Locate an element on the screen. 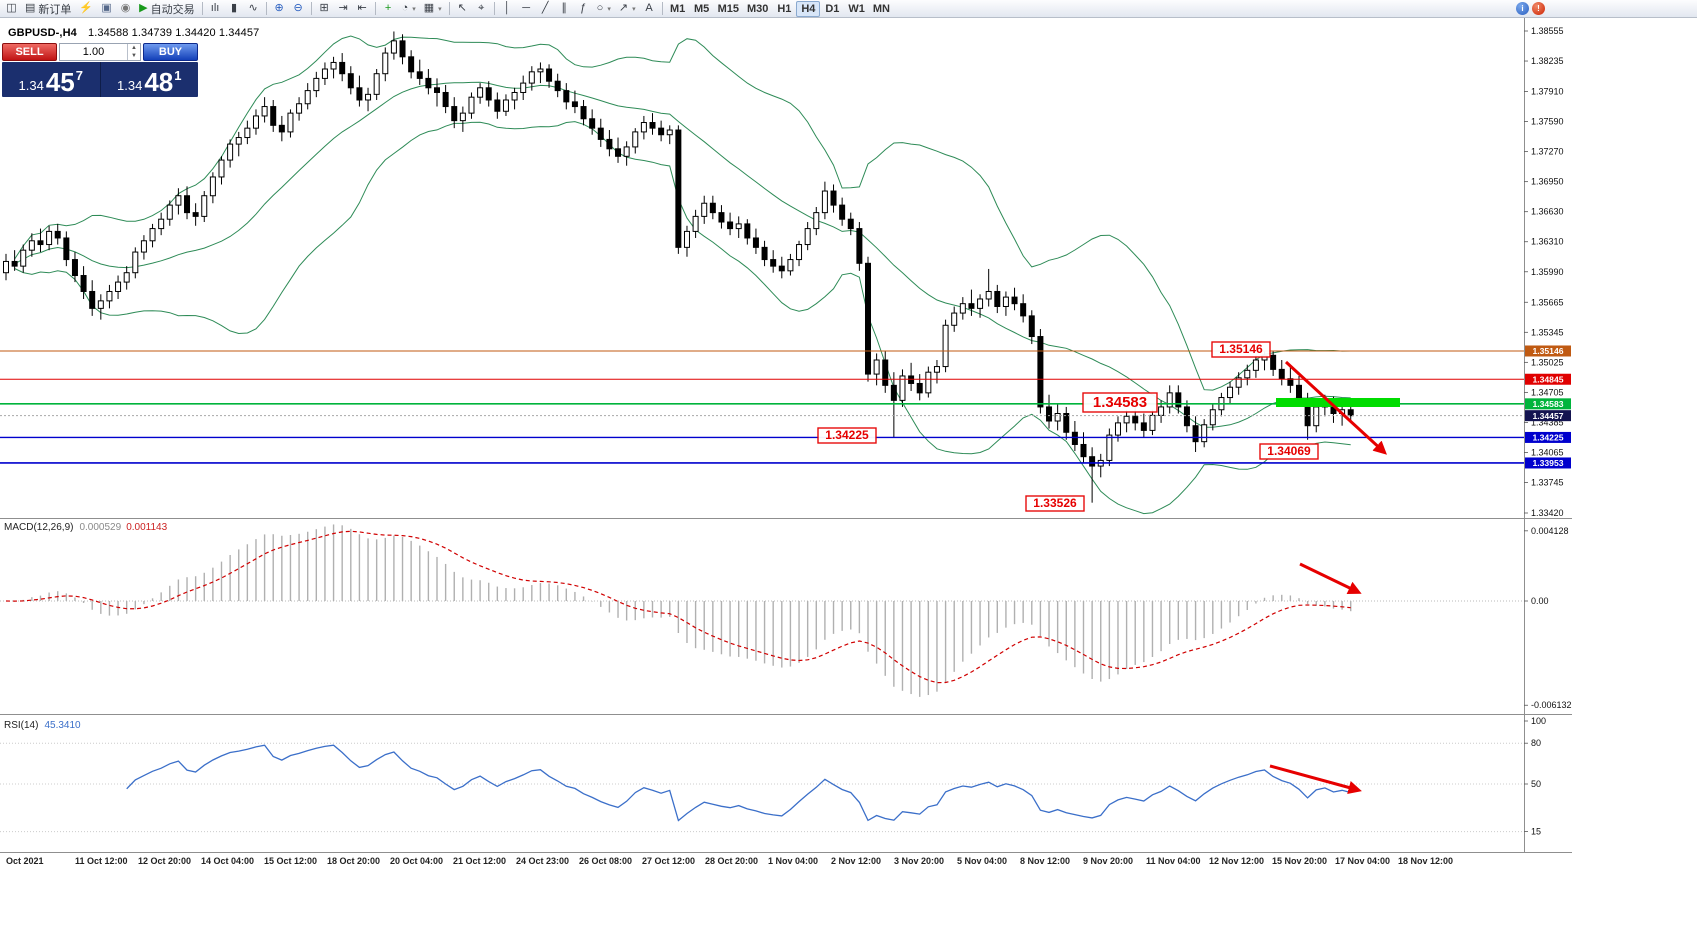 This screenshot has height=941, width=1697. periods-button: ◔ ▾ is located at coordinates (409, 9).